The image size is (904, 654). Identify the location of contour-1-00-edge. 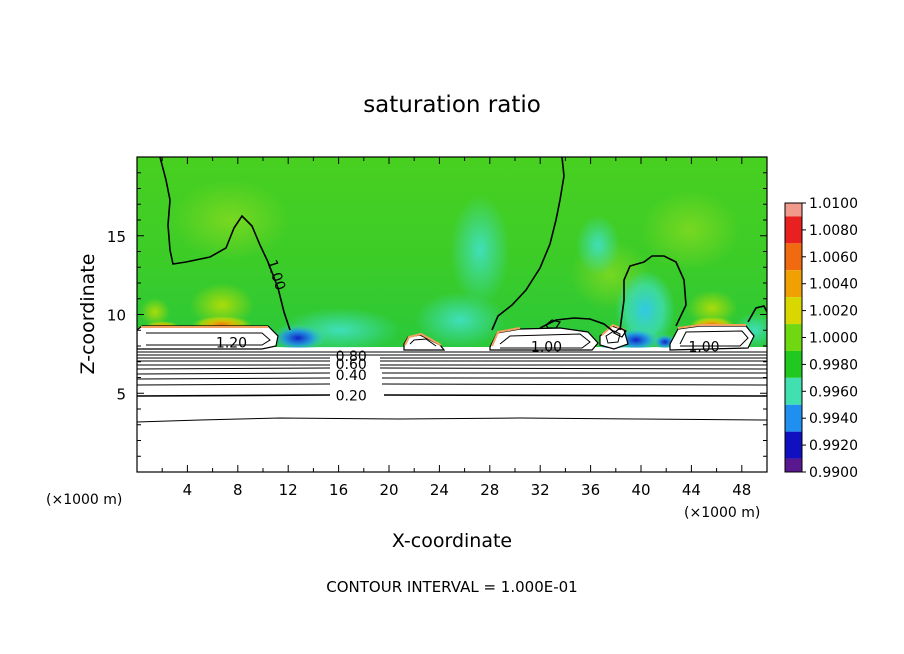
(757, 314).